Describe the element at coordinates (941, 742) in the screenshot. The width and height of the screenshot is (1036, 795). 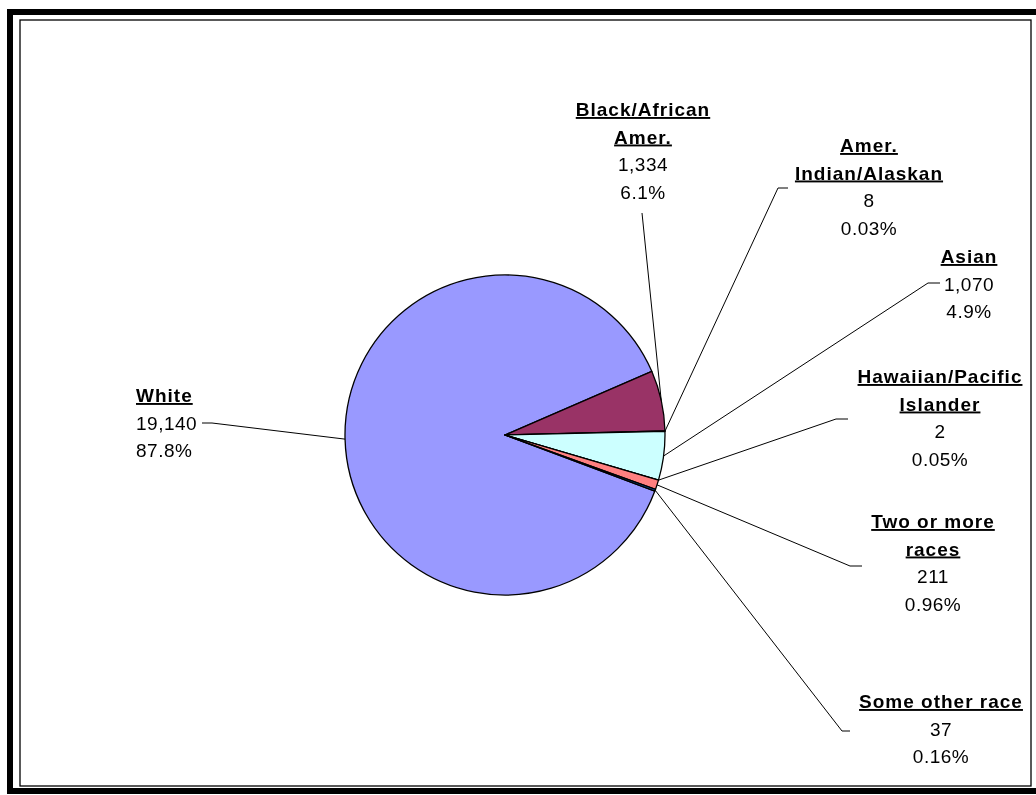
I see `data-label: 37 0.16%` at that location.